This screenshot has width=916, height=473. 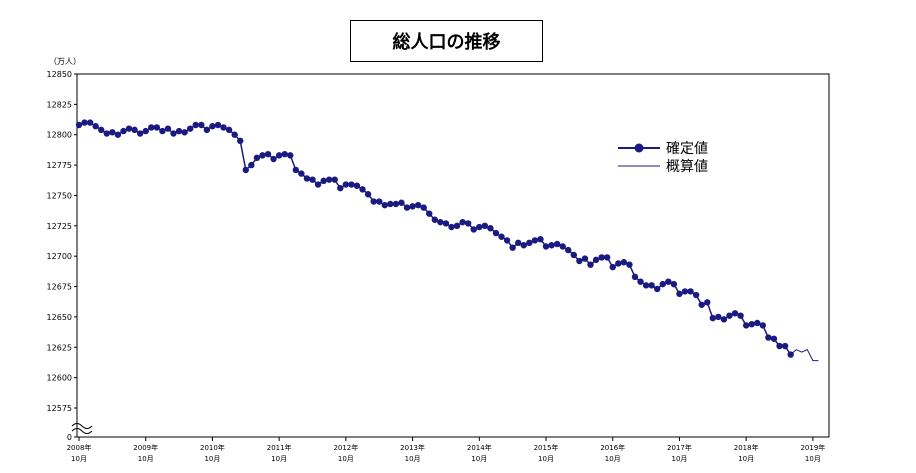 I want to click on y-tick-label: 12725, so click(x=59, y=226).